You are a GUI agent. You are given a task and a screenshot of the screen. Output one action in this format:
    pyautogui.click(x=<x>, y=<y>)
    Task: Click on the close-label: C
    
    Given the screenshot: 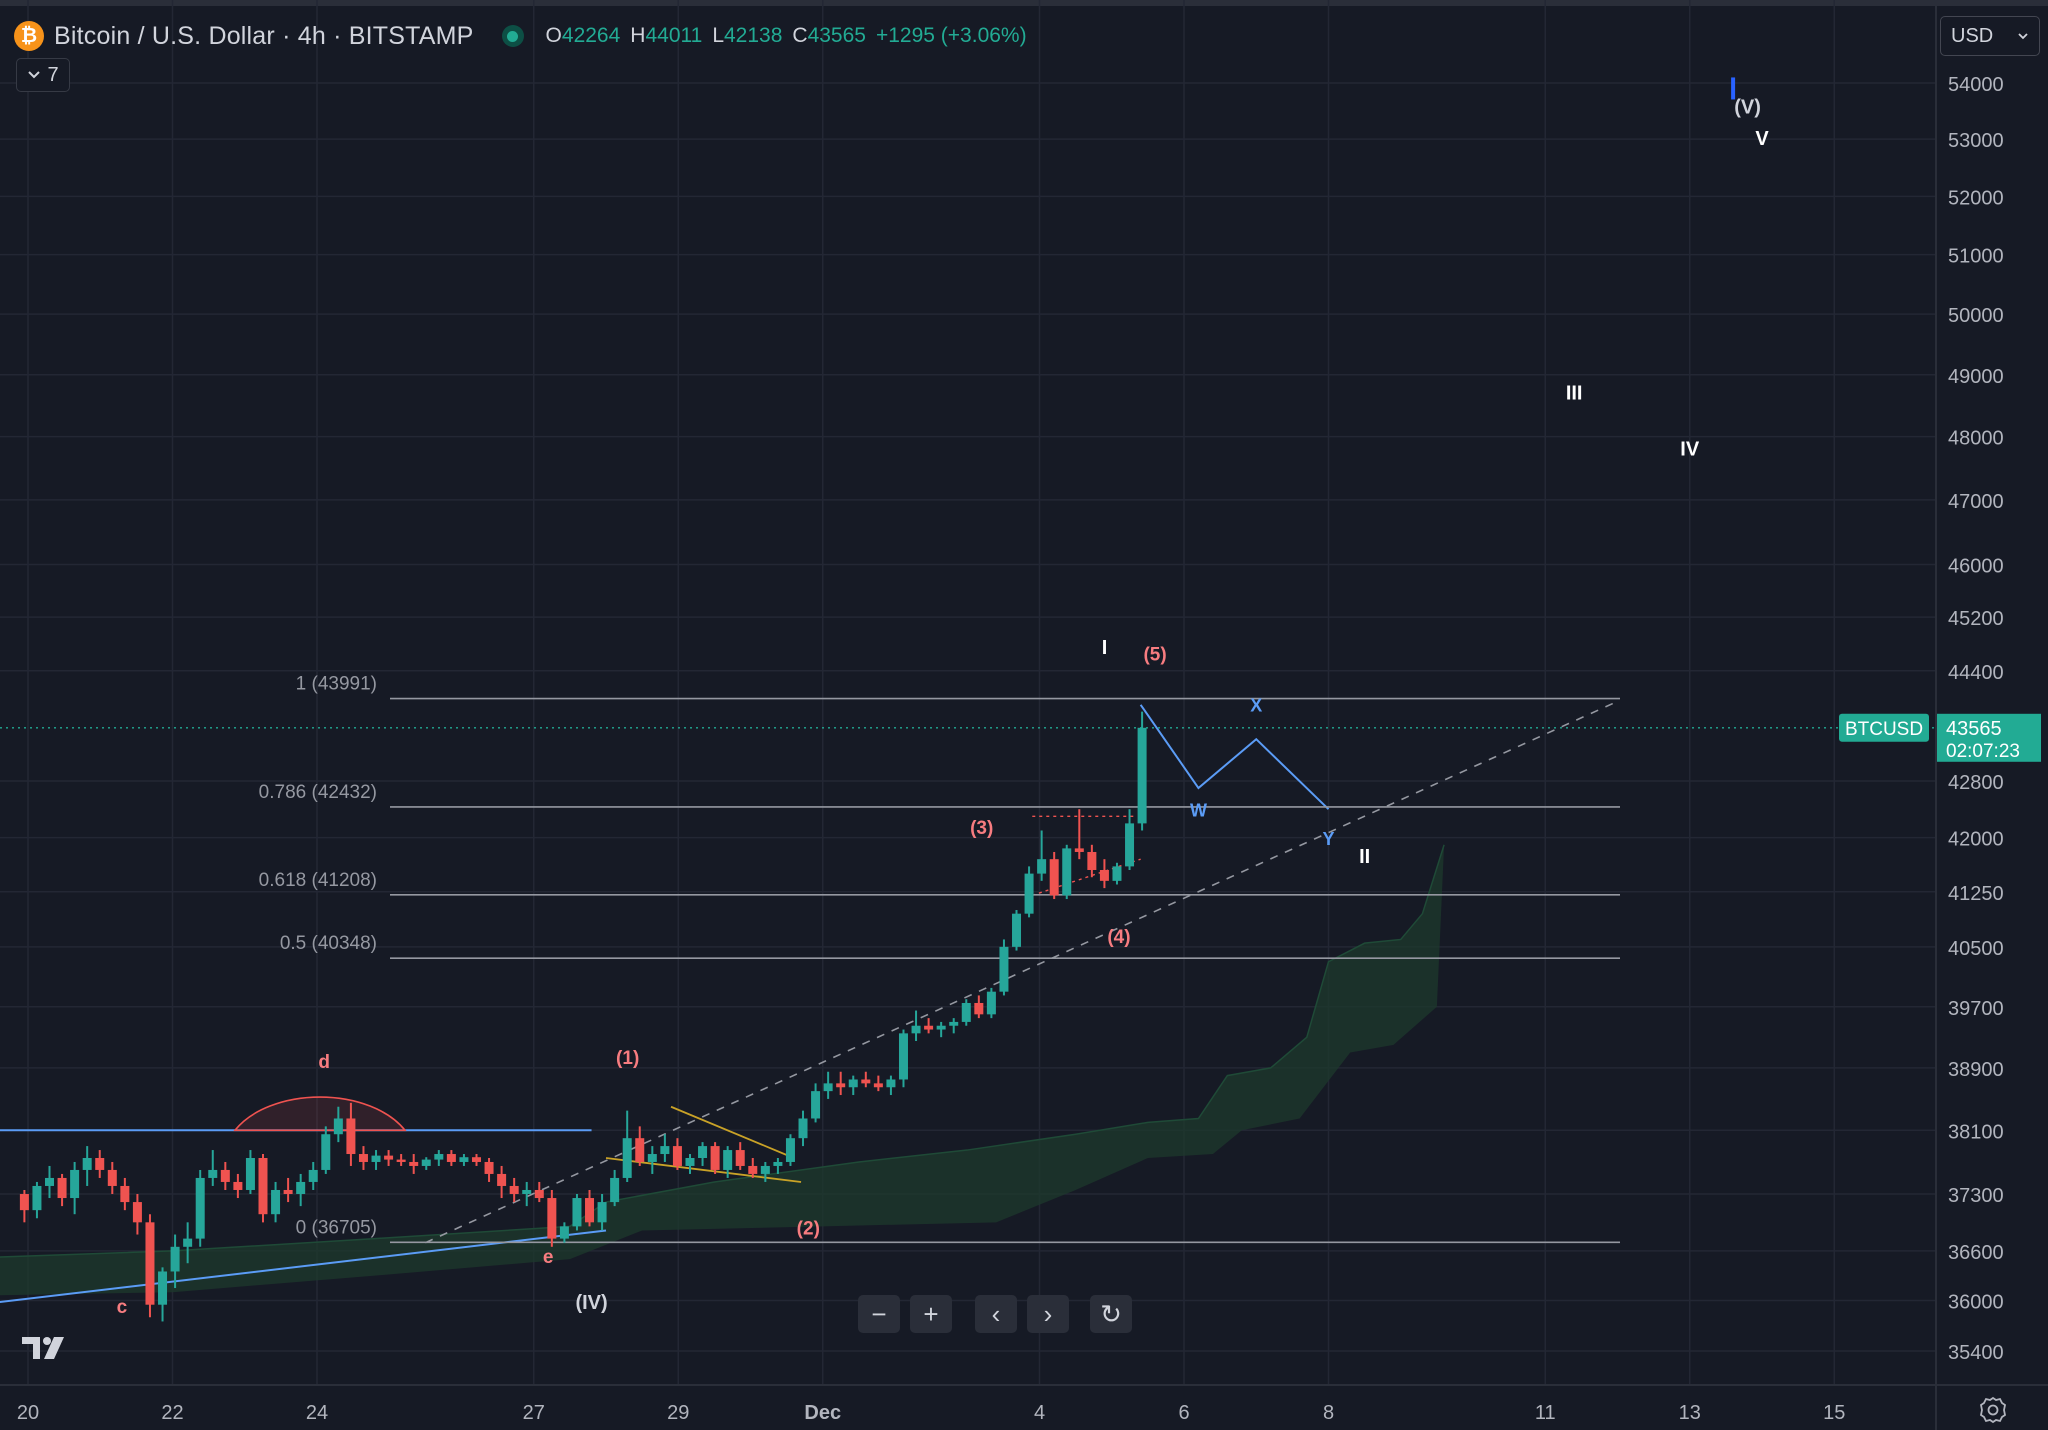 What is the action you would take?
    pyautogui.click(x=800, y=35)
    